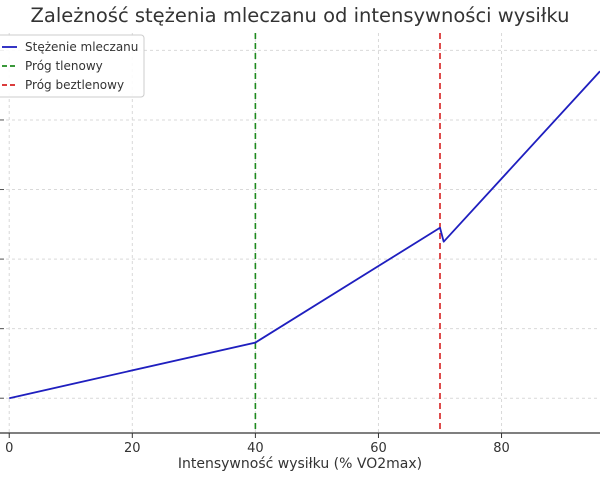  What do you see at coordinates (74, 85) in the screenshot?
I see `legend-label: Próg beztlenowy` at bounding box center [74, 85].